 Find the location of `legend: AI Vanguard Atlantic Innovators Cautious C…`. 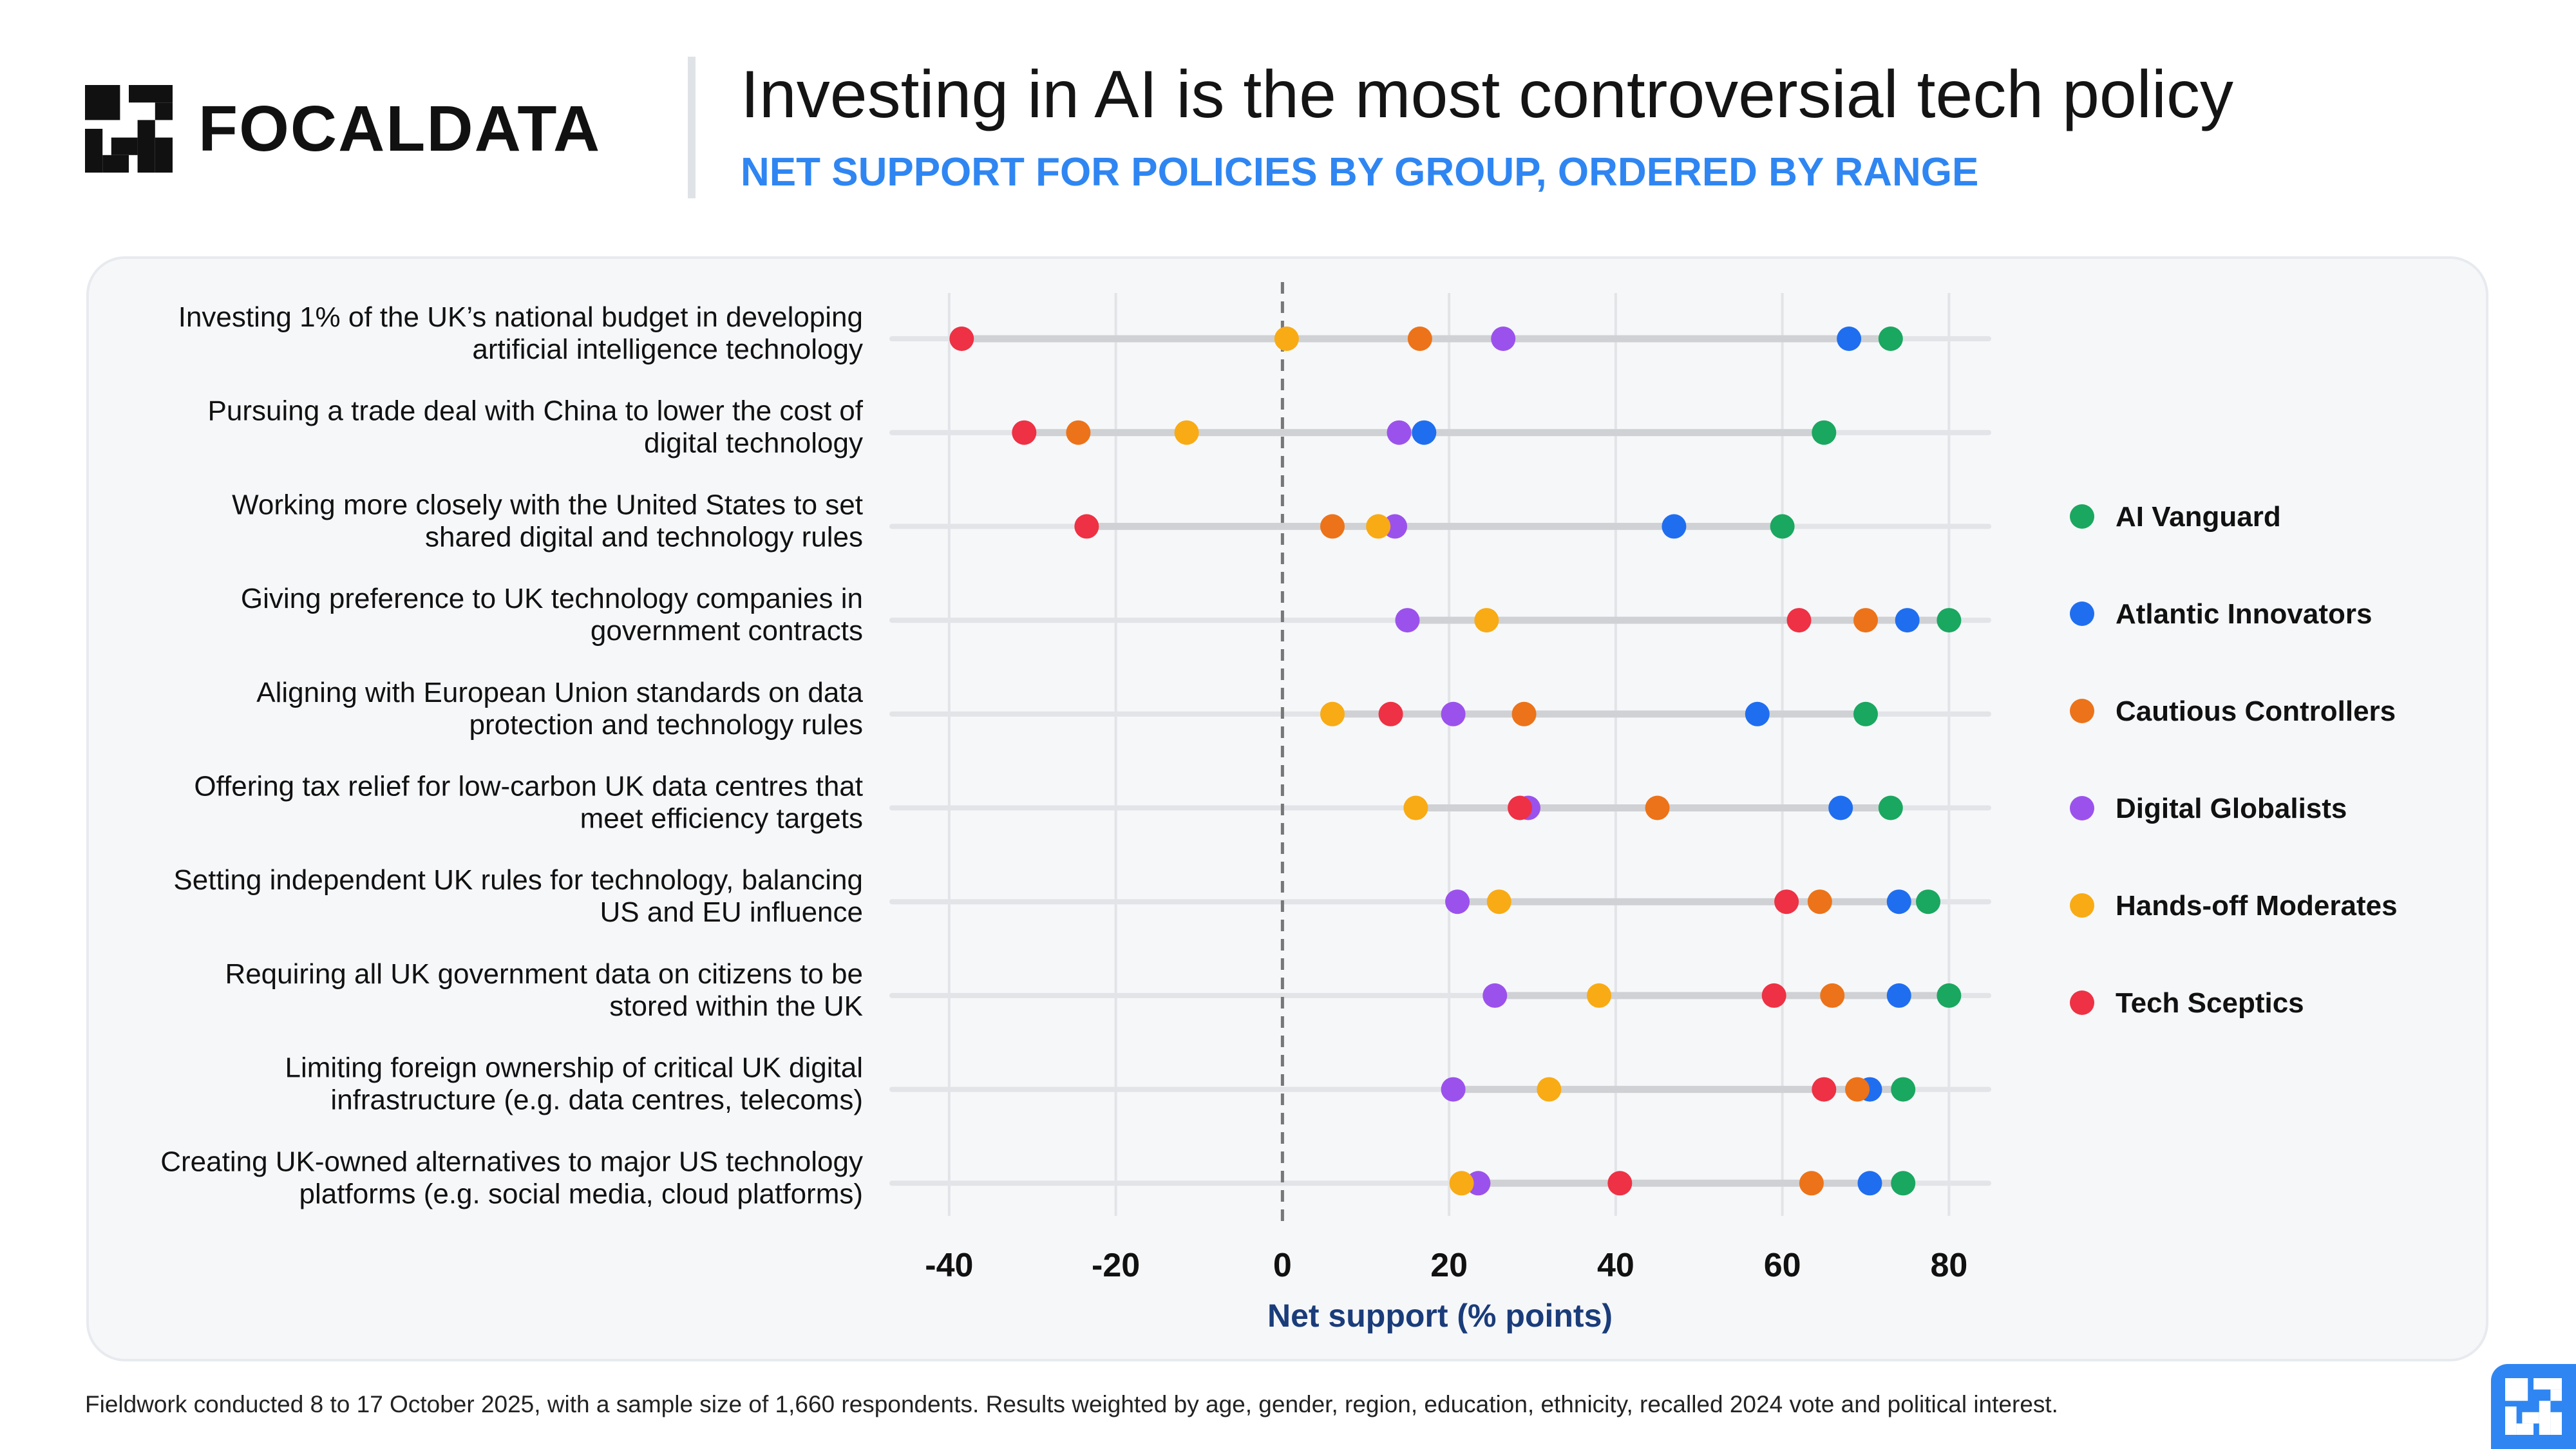

legend: AI Vanguard Atlantic Innovators Cautious C… is located at coordinates (2234, 760).